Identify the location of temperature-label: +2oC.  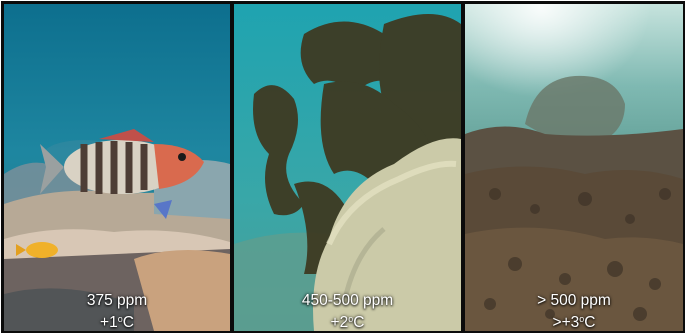
(347, 322).